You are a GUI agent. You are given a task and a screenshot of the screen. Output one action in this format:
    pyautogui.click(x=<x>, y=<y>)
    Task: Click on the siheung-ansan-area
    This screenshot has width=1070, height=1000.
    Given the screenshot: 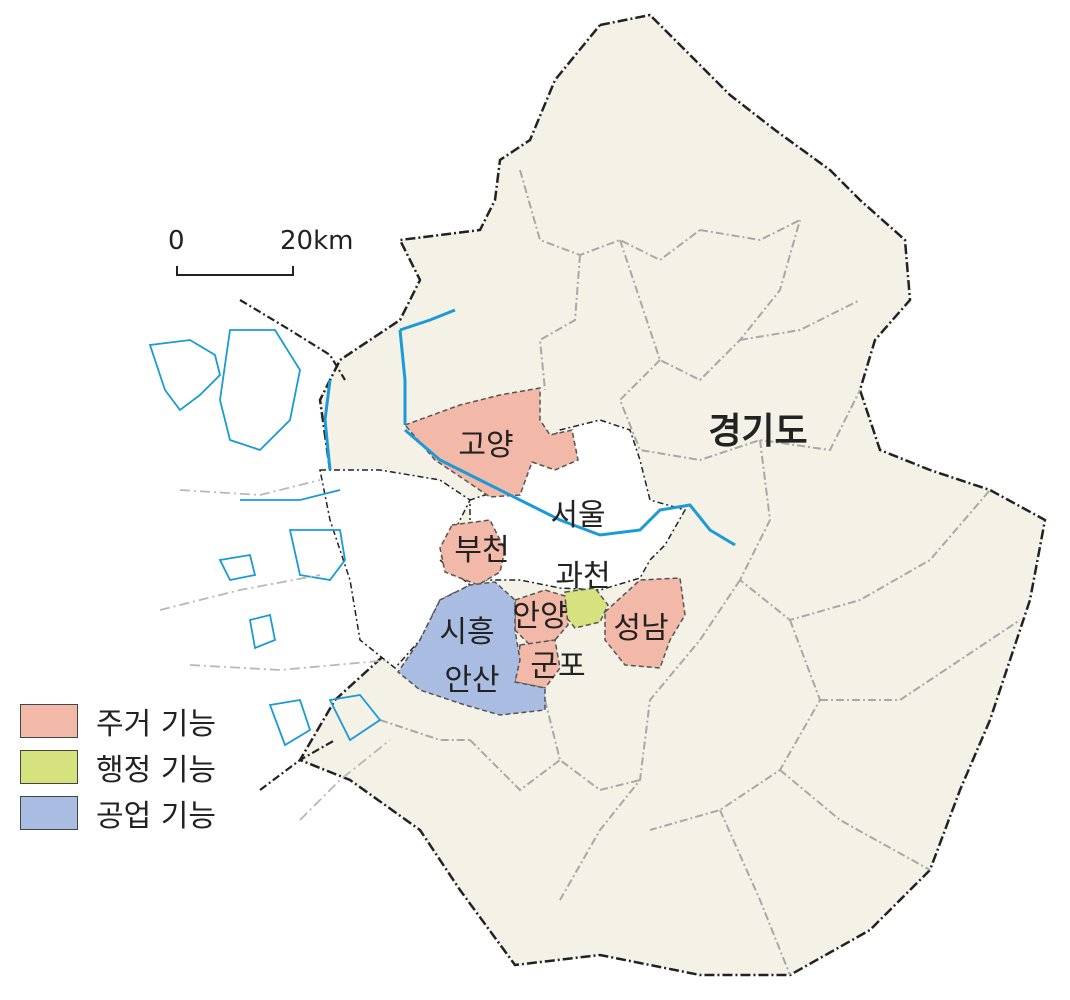 What is the action you would take?
    pyautogui.click(x=471, y=648)
    